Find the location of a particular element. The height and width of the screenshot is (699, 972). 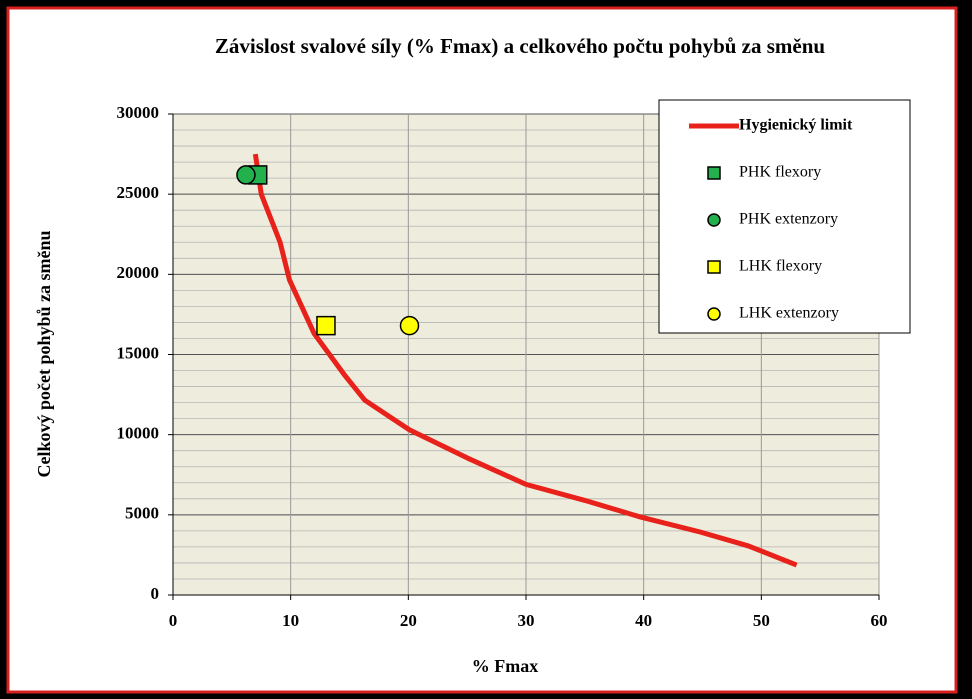

x-axis-label: % Fmax is located at coordinates (505, 666).